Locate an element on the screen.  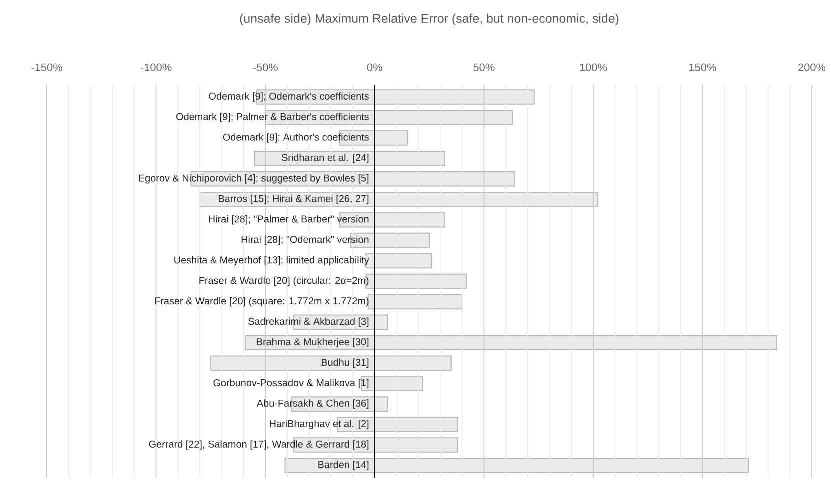
x-tick-label: 50% is located at coordinates (484, 68).